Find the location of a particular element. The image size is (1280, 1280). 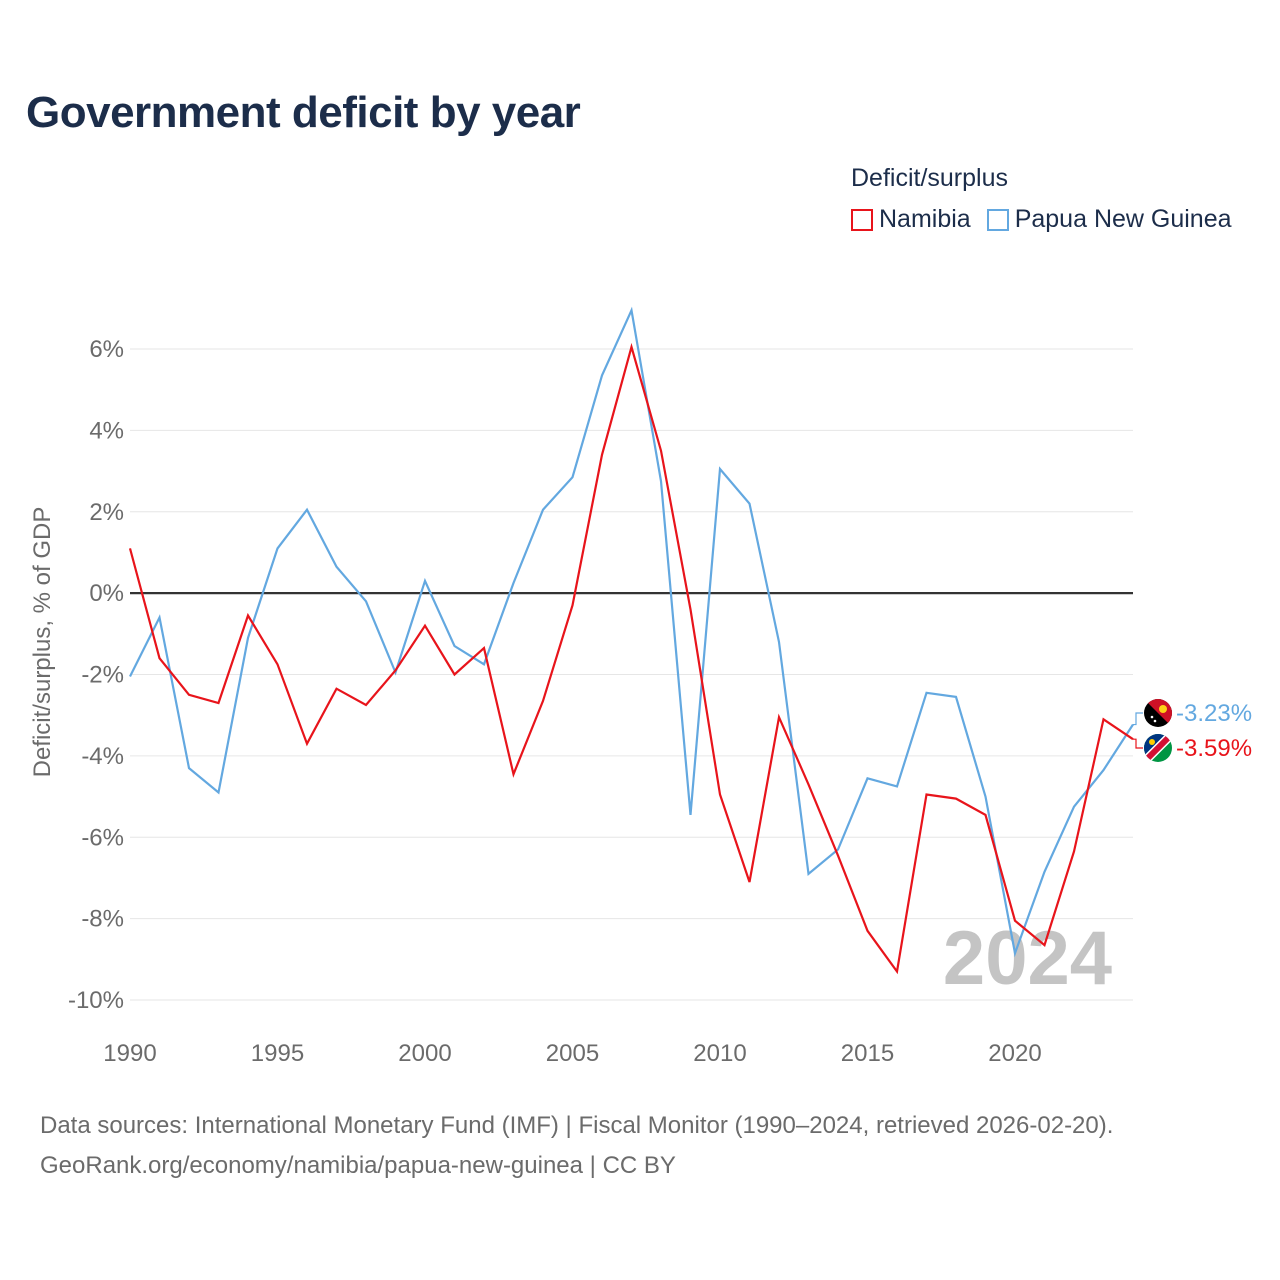

x-tick-label: 2000 is located at coordinates (424, 1053).